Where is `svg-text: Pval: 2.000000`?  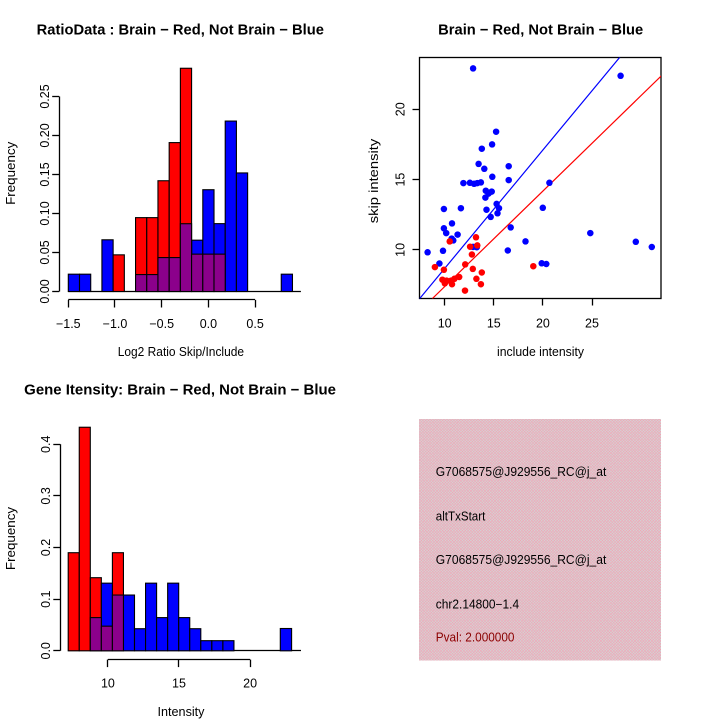
svg-text: Pval: 2.000000 is located at coordinates (475, 637).